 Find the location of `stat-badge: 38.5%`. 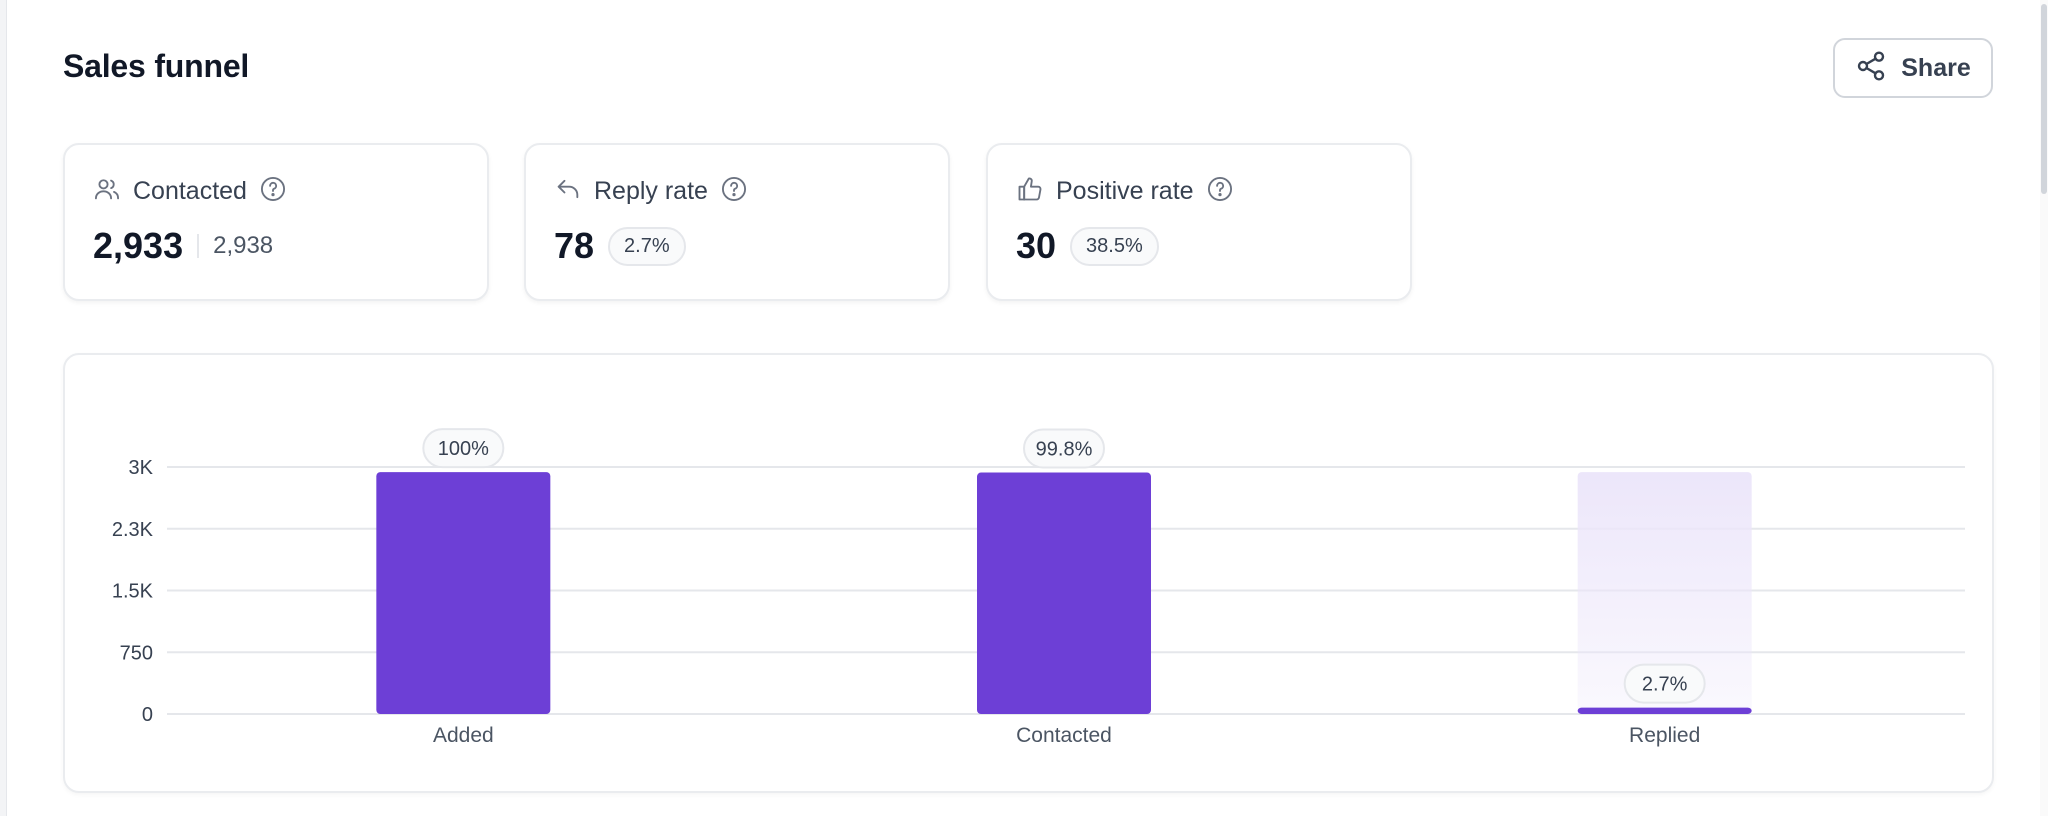

stat-badge: 38.5% is located at coordinates (1114, 246).